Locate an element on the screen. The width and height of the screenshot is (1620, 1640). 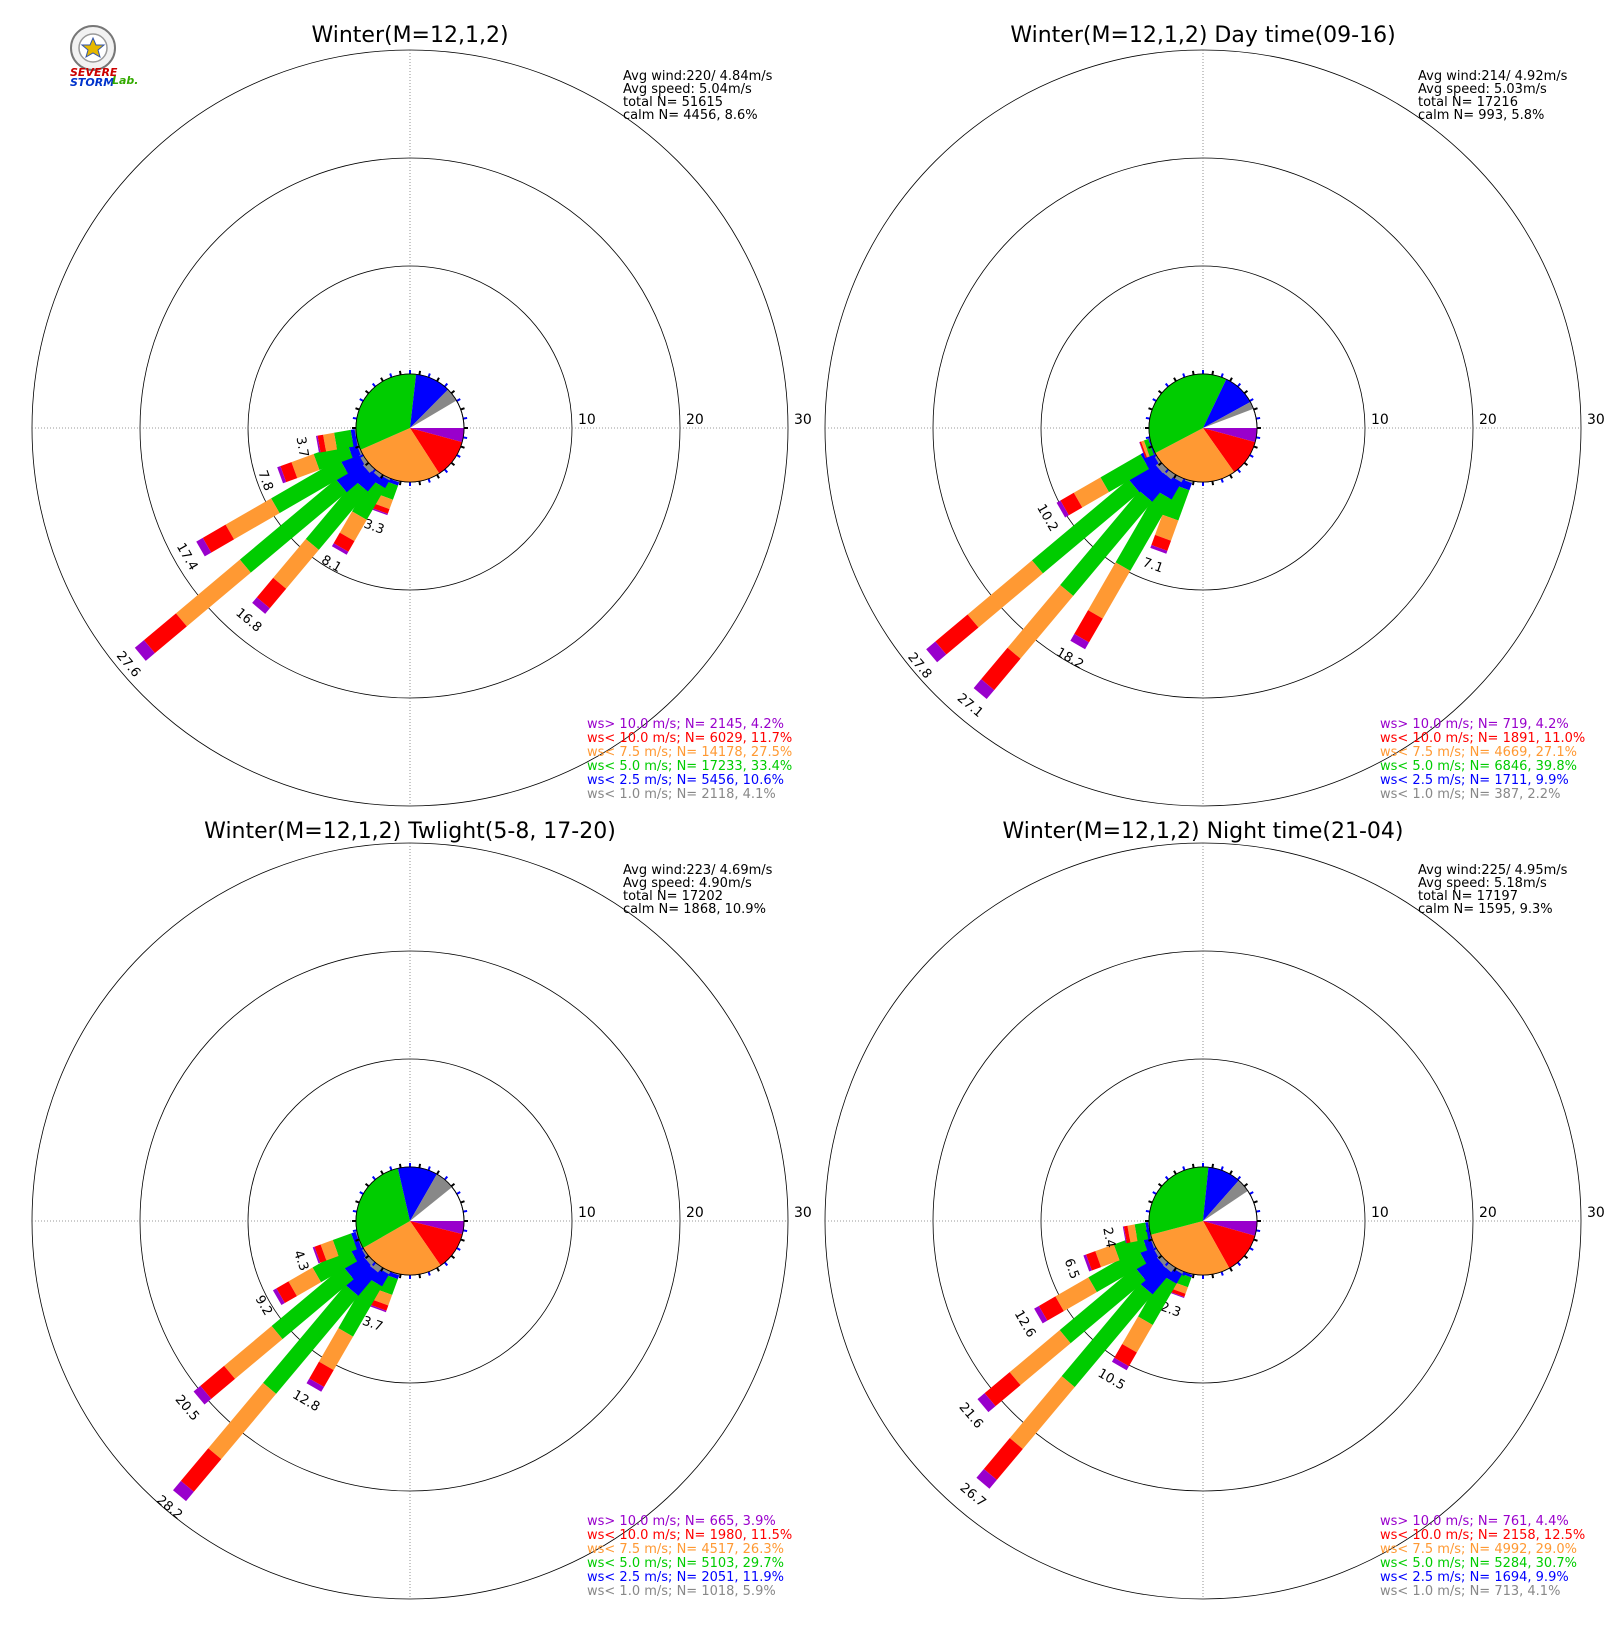
spoke-200: 7.1 is located at coordinates (1167, 525).